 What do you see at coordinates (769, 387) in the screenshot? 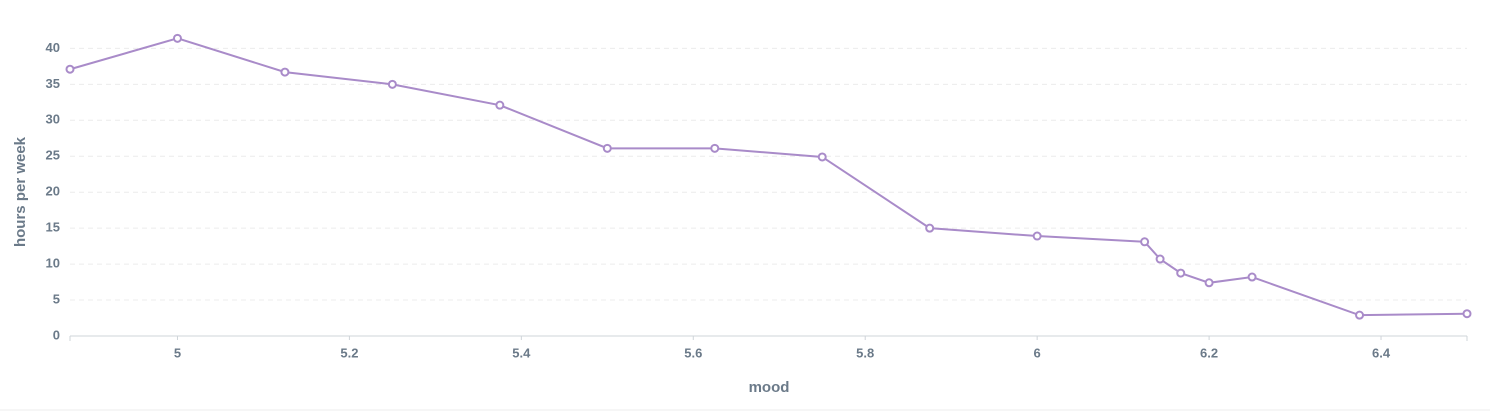
I see `x-axis-title: mood` at bounding box center [769, 387].